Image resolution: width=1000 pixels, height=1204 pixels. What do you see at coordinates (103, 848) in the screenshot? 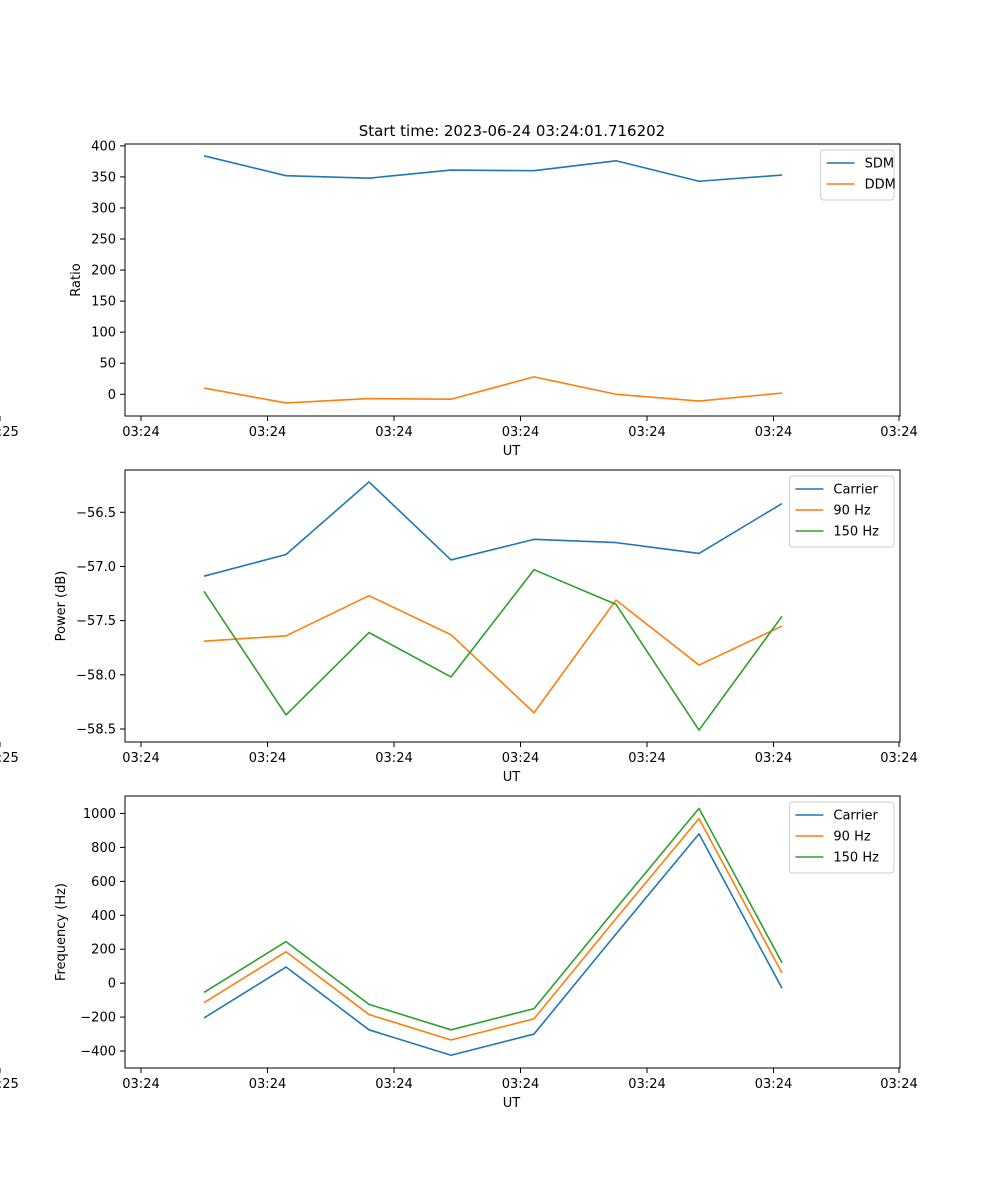
I see `y-tick-label: 800` at bounding box center [103, 848].